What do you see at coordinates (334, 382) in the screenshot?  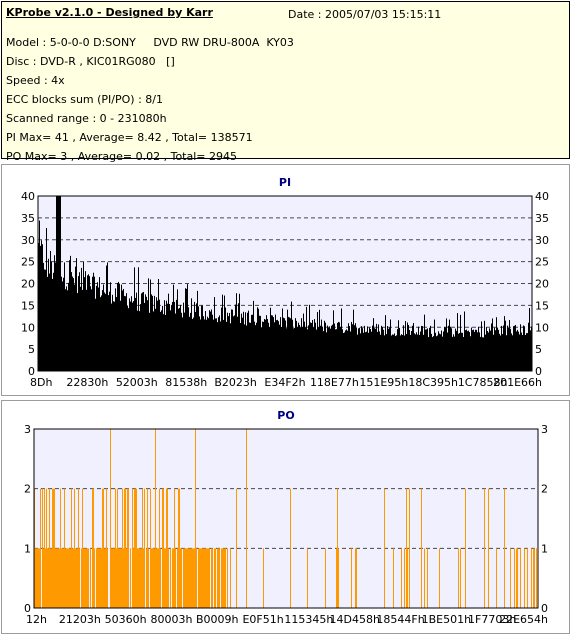 I see `x-tick-label: 118E77h` at bounding box center [334, 382].